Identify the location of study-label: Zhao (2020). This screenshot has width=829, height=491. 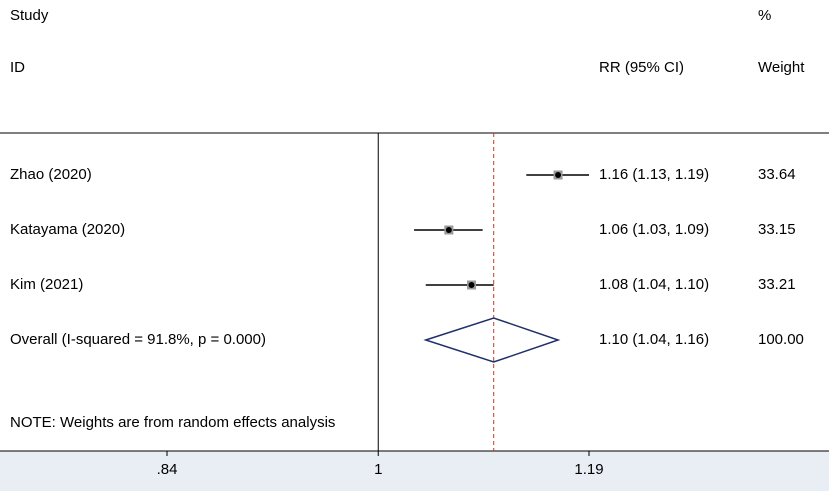
(51, 174).